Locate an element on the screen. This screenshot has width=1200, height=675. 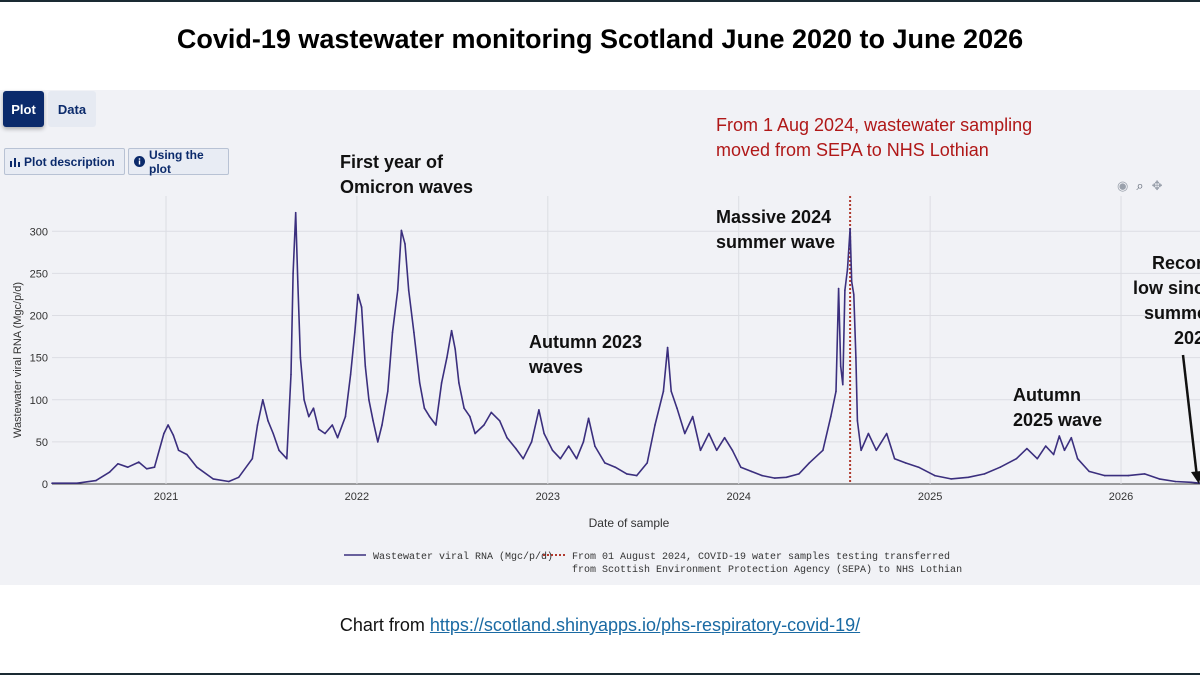
annotation-line: summer wave is located at coordinates (776, 242).